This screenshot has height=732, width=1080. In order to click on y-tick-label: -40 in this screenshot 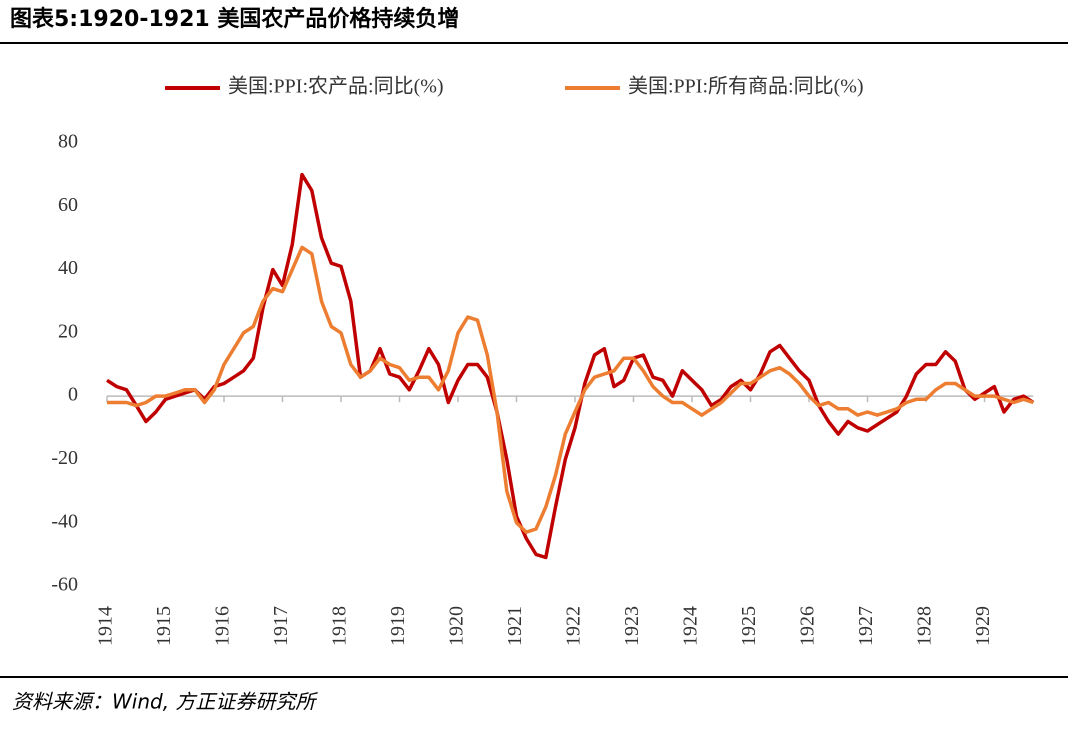, I will do `click(64, 521)`.